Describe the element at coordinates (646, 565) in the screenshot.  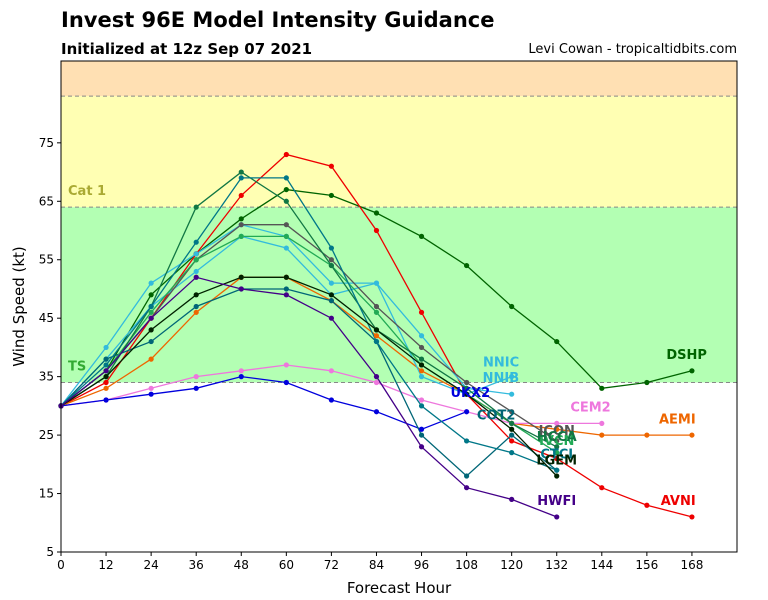
I see `x-tick-label: 156` at that location.